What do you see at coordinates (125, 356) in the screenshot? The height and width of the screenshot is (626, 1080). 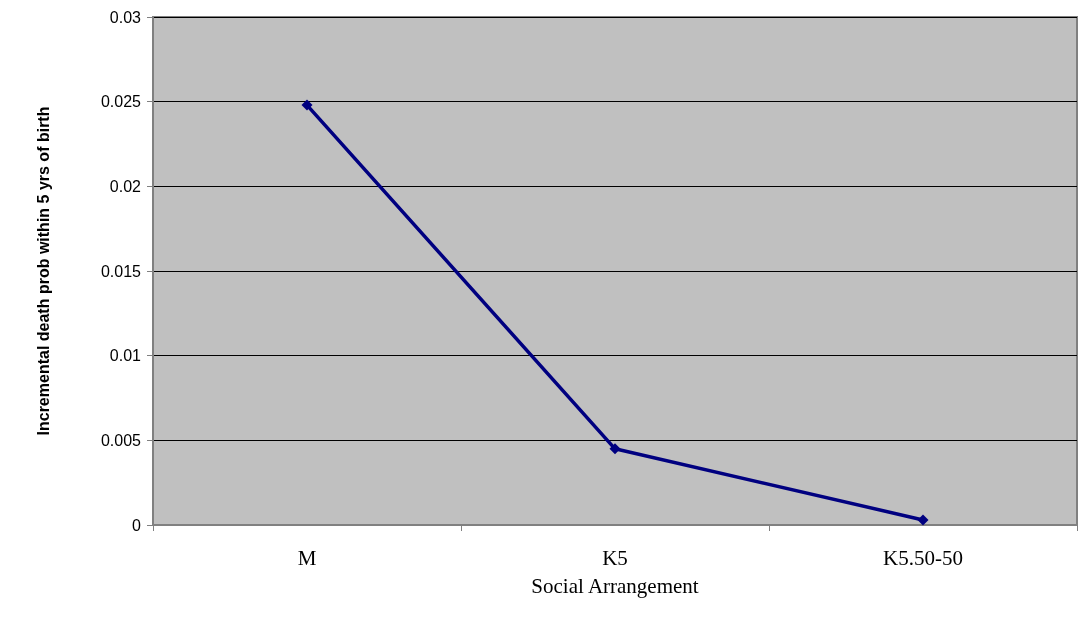 I see `y-tick-label: 0.01` at bounding box center [125, 356].